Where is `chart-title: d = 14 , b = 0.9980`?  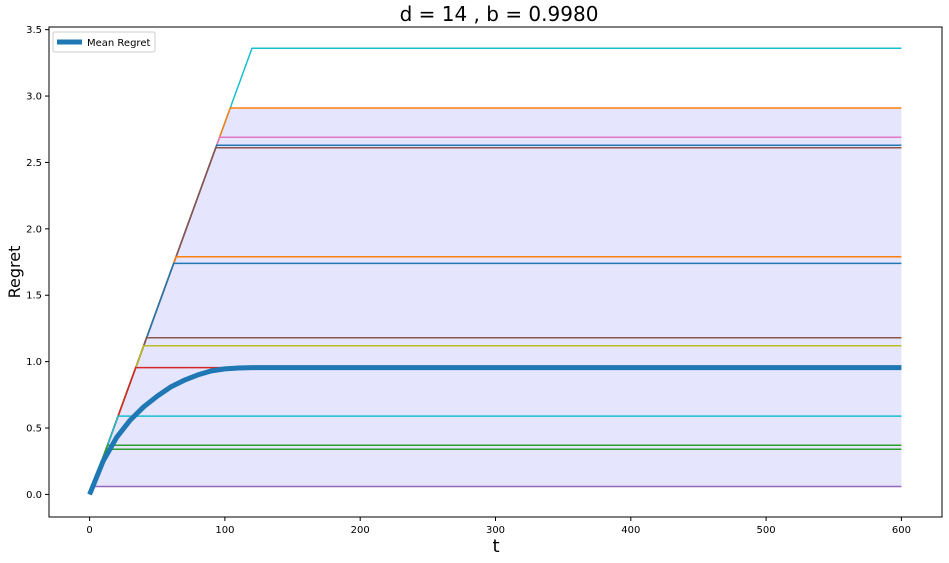 chart-title: d = 14 , b = 0.9980 is located at coordinates (499, 14).